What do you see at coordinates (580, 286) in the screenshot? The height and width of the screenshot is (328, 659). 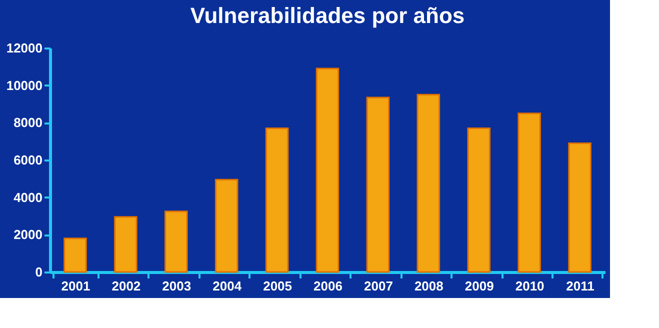 I see `x-tick-label: 2011` at bounding box center [580, 286].